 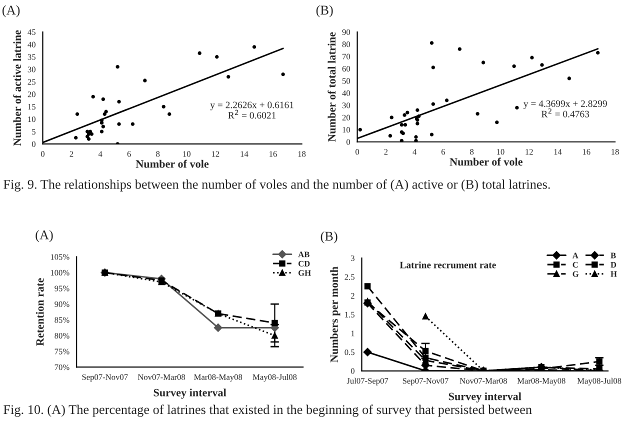 What do you see at coordinates (32, 82) in the screenshot?
I see `y-tick-label: 25` at bounding box center [32, 82].